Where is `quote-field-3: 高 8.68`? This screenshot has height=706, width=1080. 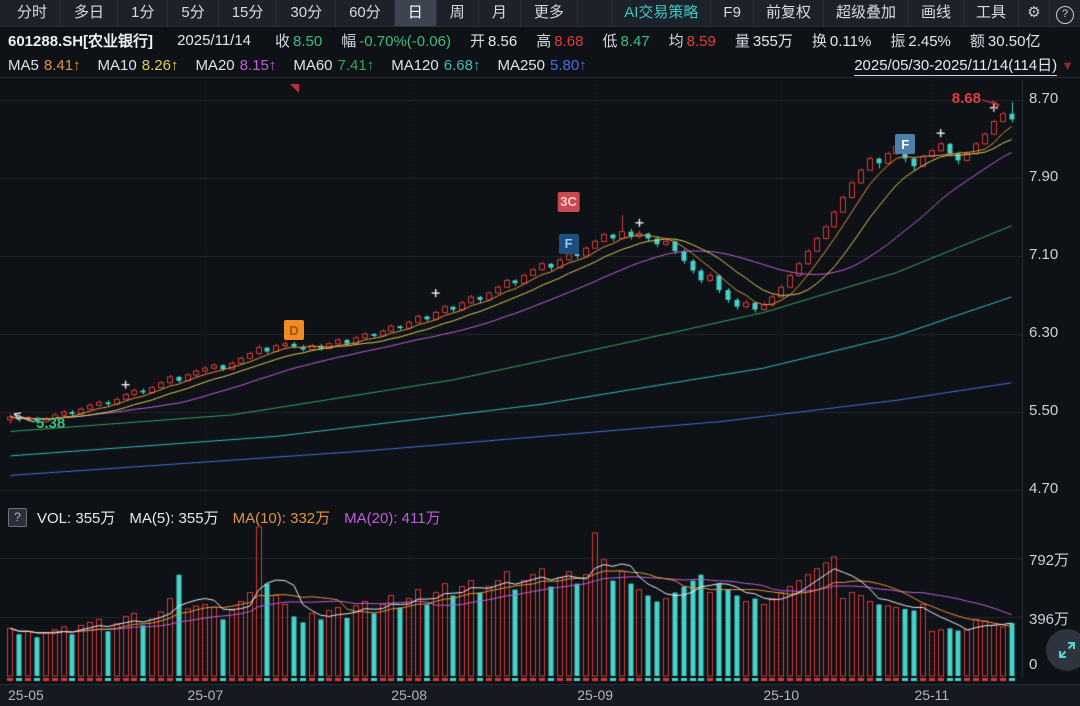 quote-field-3: 高 8.68 is located at coordinates (559, 40).